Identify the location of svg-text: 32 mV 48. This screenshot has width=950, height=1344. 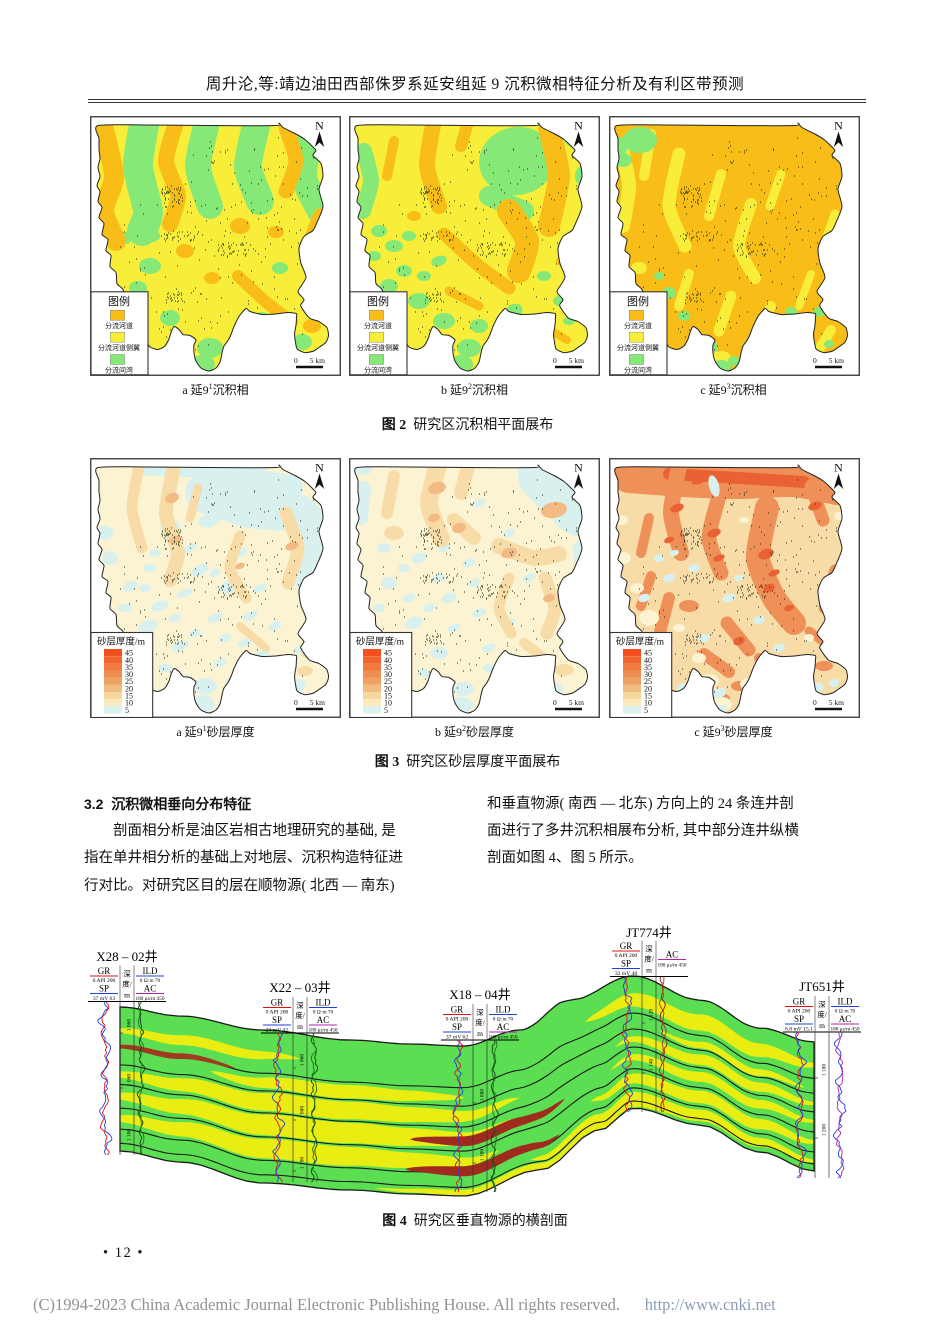
(626, 974).